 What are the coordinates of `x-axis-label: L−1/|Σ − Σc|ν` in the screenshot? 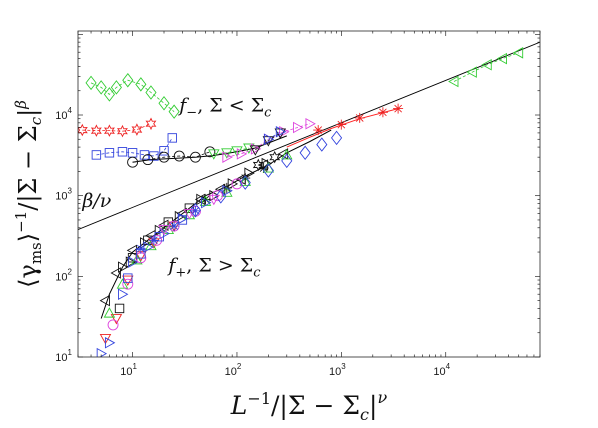 It's located at (309, 406).